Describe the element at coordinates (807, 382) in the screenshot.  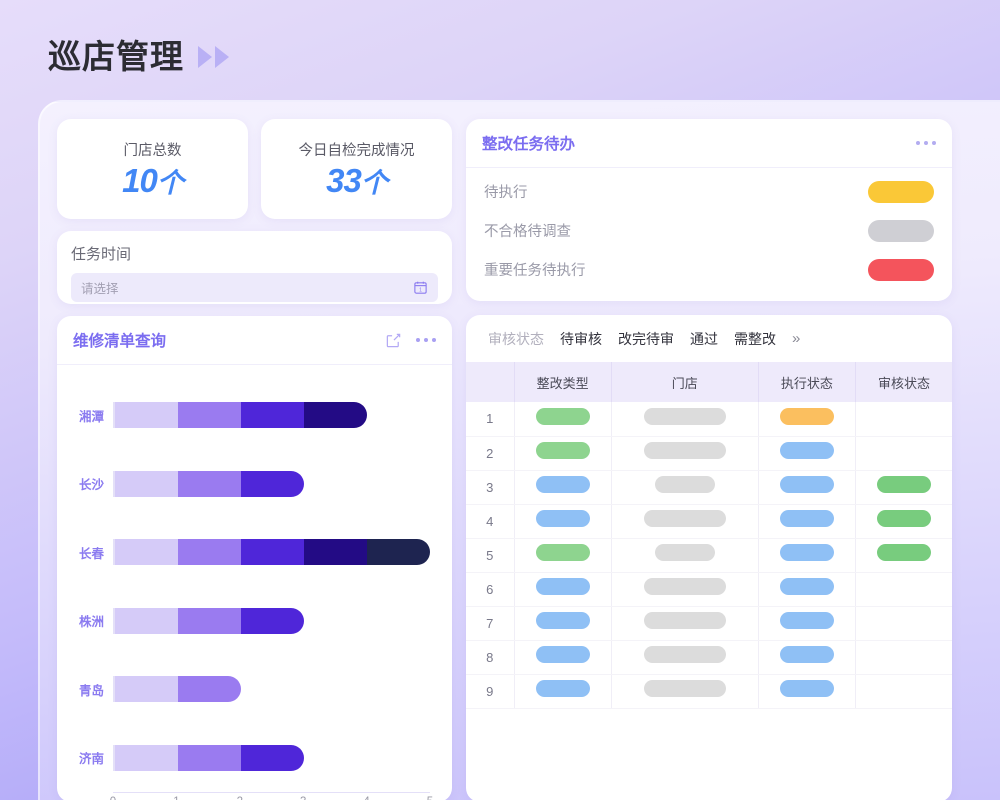
I see `table-column-header: 执行状态` at that location.